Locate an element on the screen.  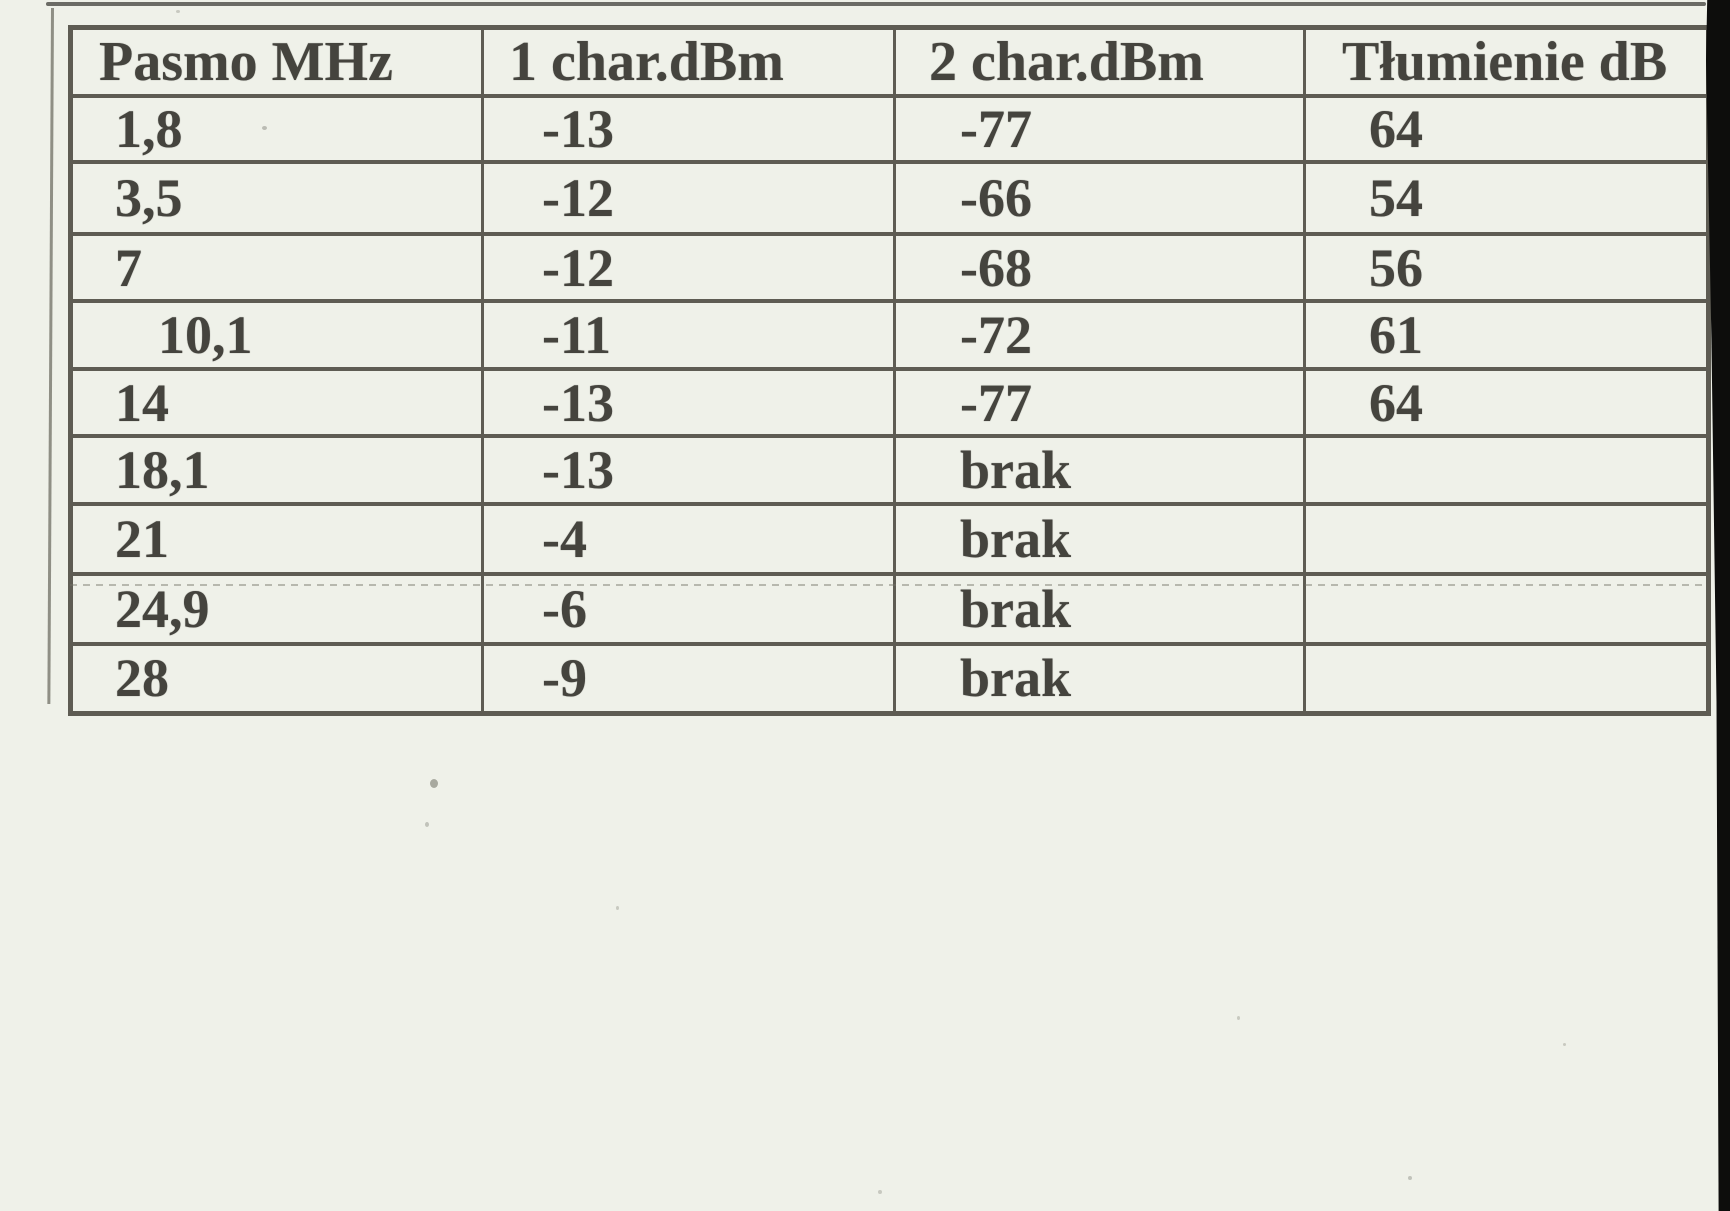
table-cell: -72 is located at coordinates (1099, 335).